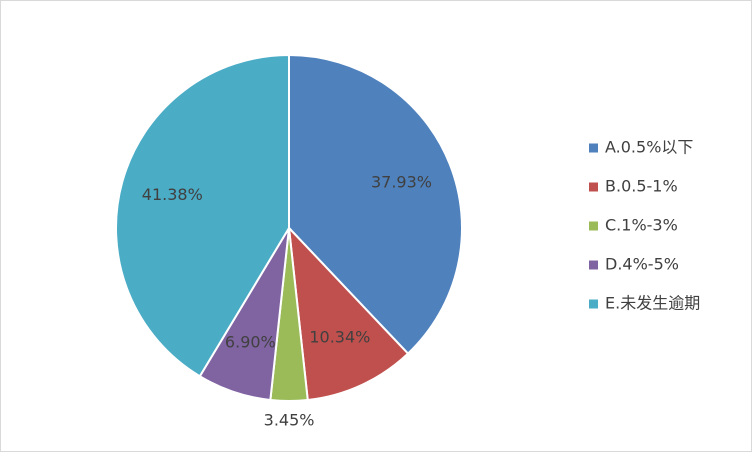 The width and height of the screenshot is (752, 456). What do you see at coordinates (649, 147) in the screenshot?
I see `legend-label: A.0.5%以下` at bounding box center [649, 147].